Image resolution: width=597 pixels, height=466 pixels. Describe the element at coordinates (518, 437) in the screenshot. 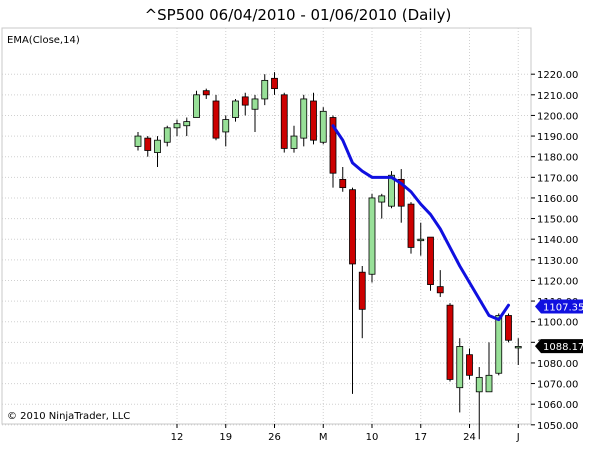

I see `x-tick-label: J` at that location.